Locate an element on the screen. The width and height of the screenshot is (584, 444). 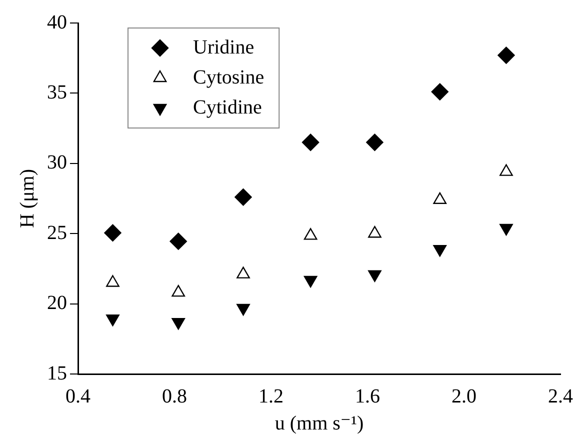
y-tick-label: 40 is located at coordinates (57, 22).